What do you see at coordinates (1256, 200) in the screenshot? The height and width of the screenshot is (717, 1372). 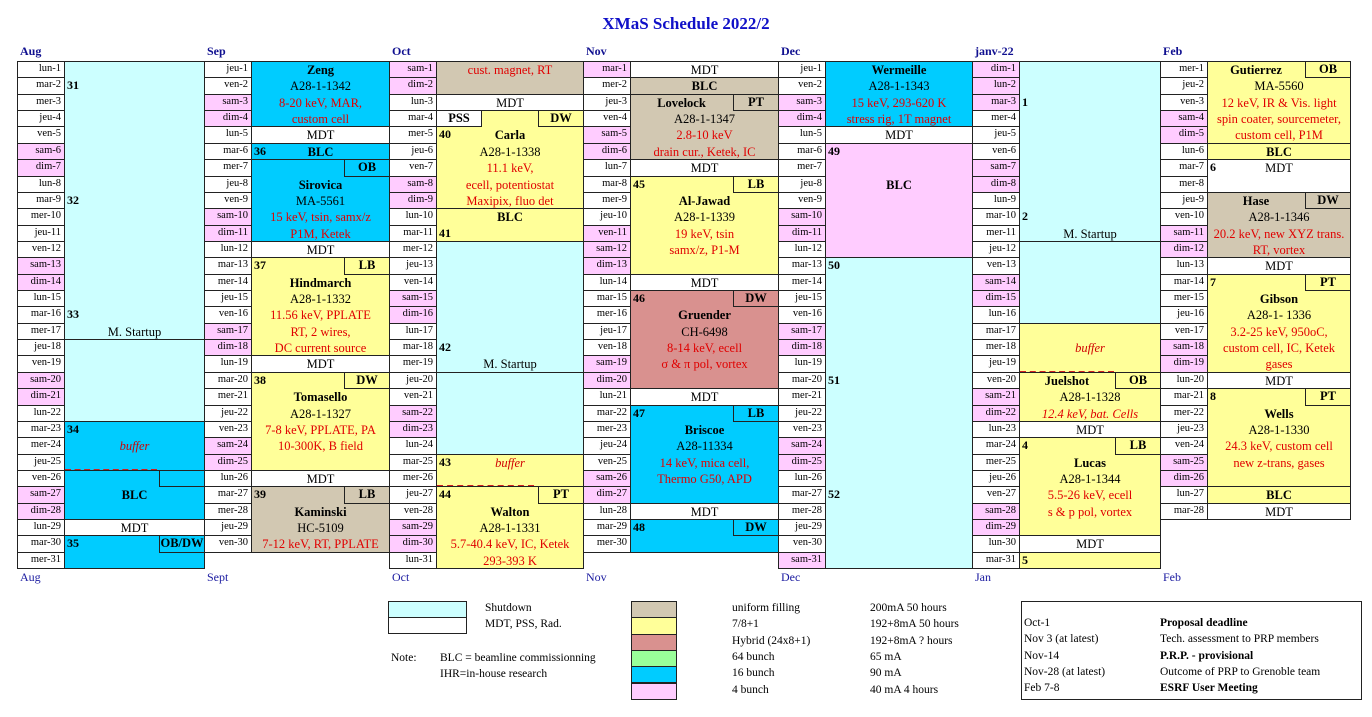 I see `user-name: Hase` at bounding box center [1256, 200].